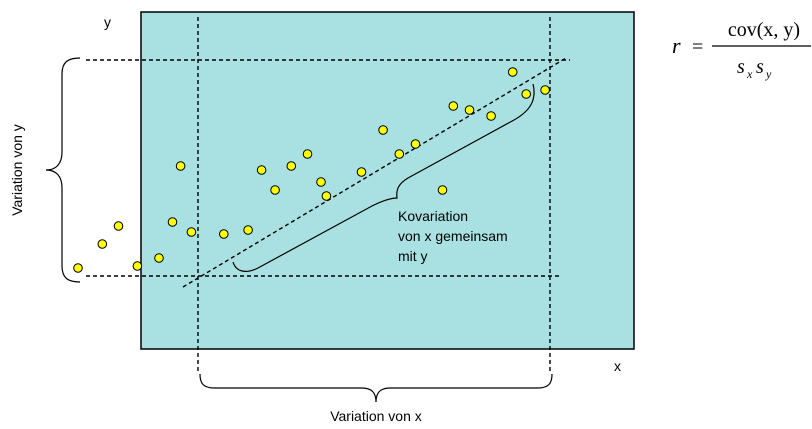  I want to click on formula-s2: s, so click(760, 67).